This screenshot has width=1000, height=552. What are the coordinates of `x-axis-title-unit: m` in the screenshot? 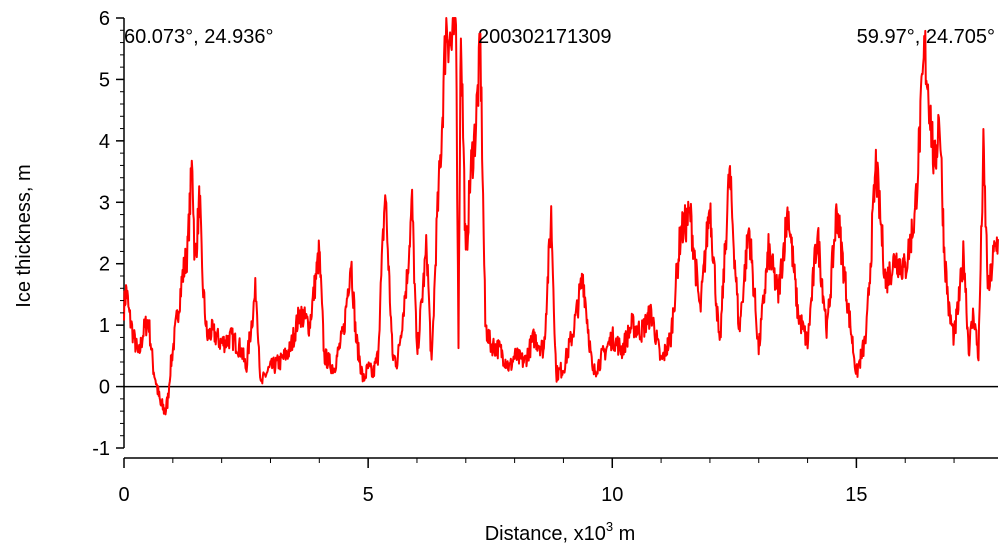 It's located at (624, 534).